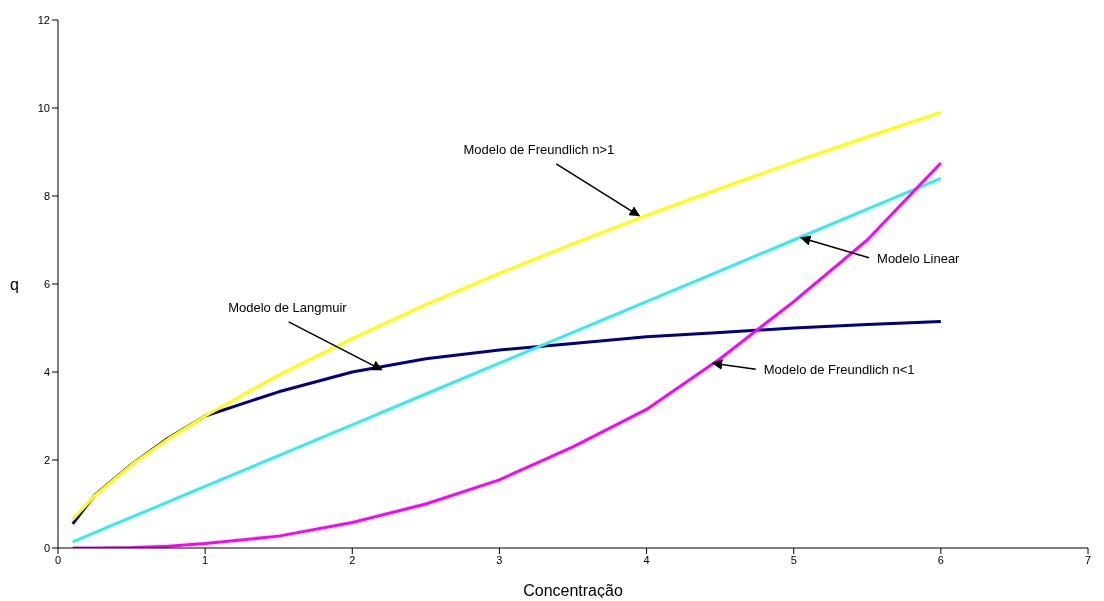 This screenshot has height=601, width=1104. Describe the element at coordinates (43, 19) in the screenshot. I see `y-tick-label: 12` at that location.